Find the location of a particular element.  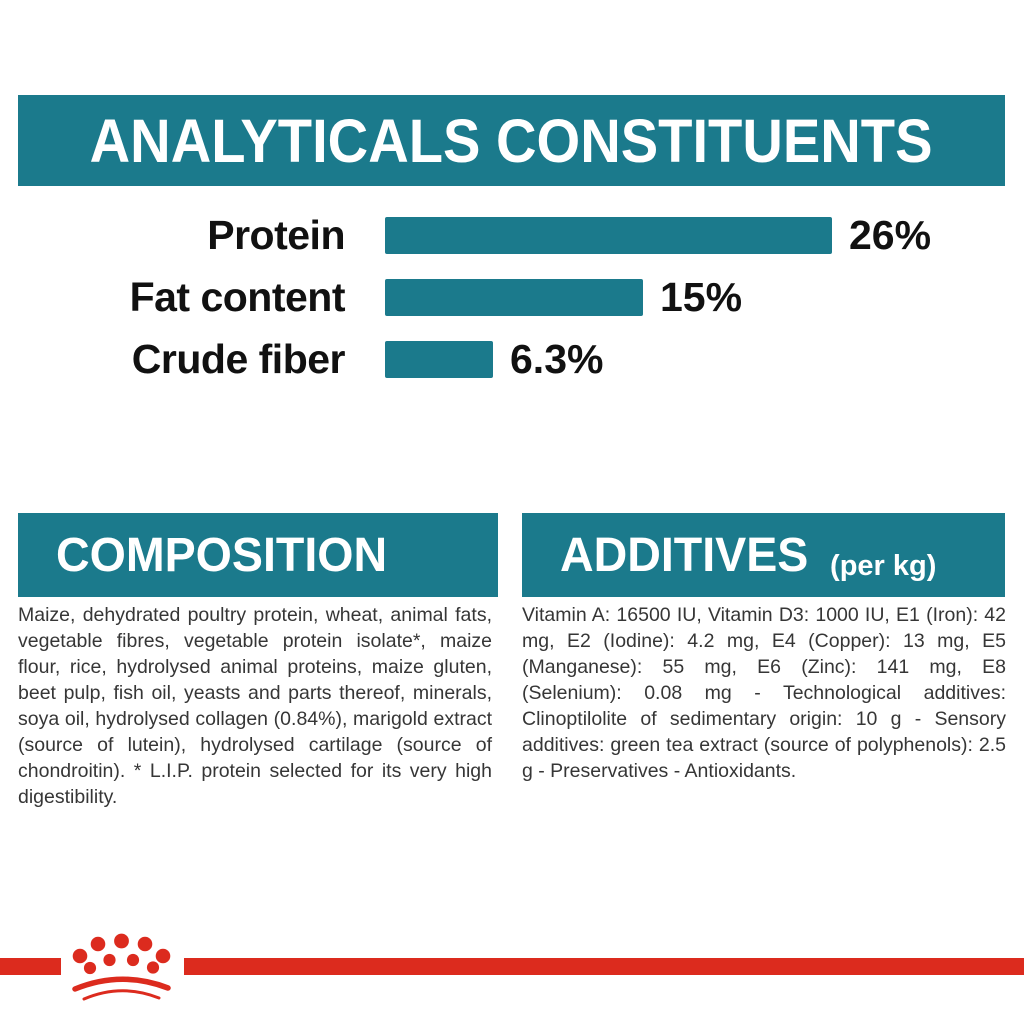

footer-stripe-left is located at coordinates (30, 966).